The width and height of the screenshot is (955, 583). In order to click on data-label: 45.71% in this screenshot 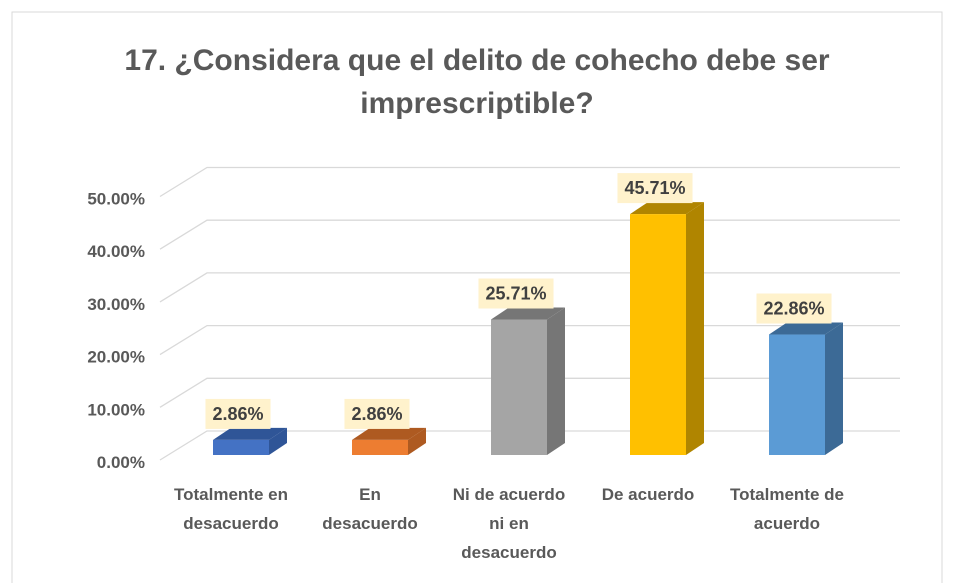, I will do `click(654, 188)`.